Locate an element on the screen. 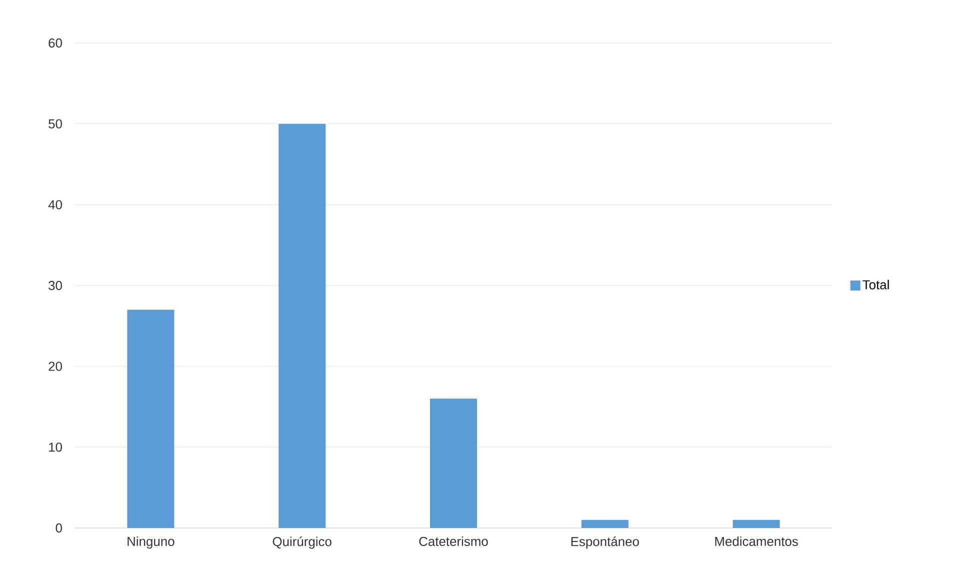 The image size is (954, 582). y-tick-label: 60 is located at coordinates (55, 43).